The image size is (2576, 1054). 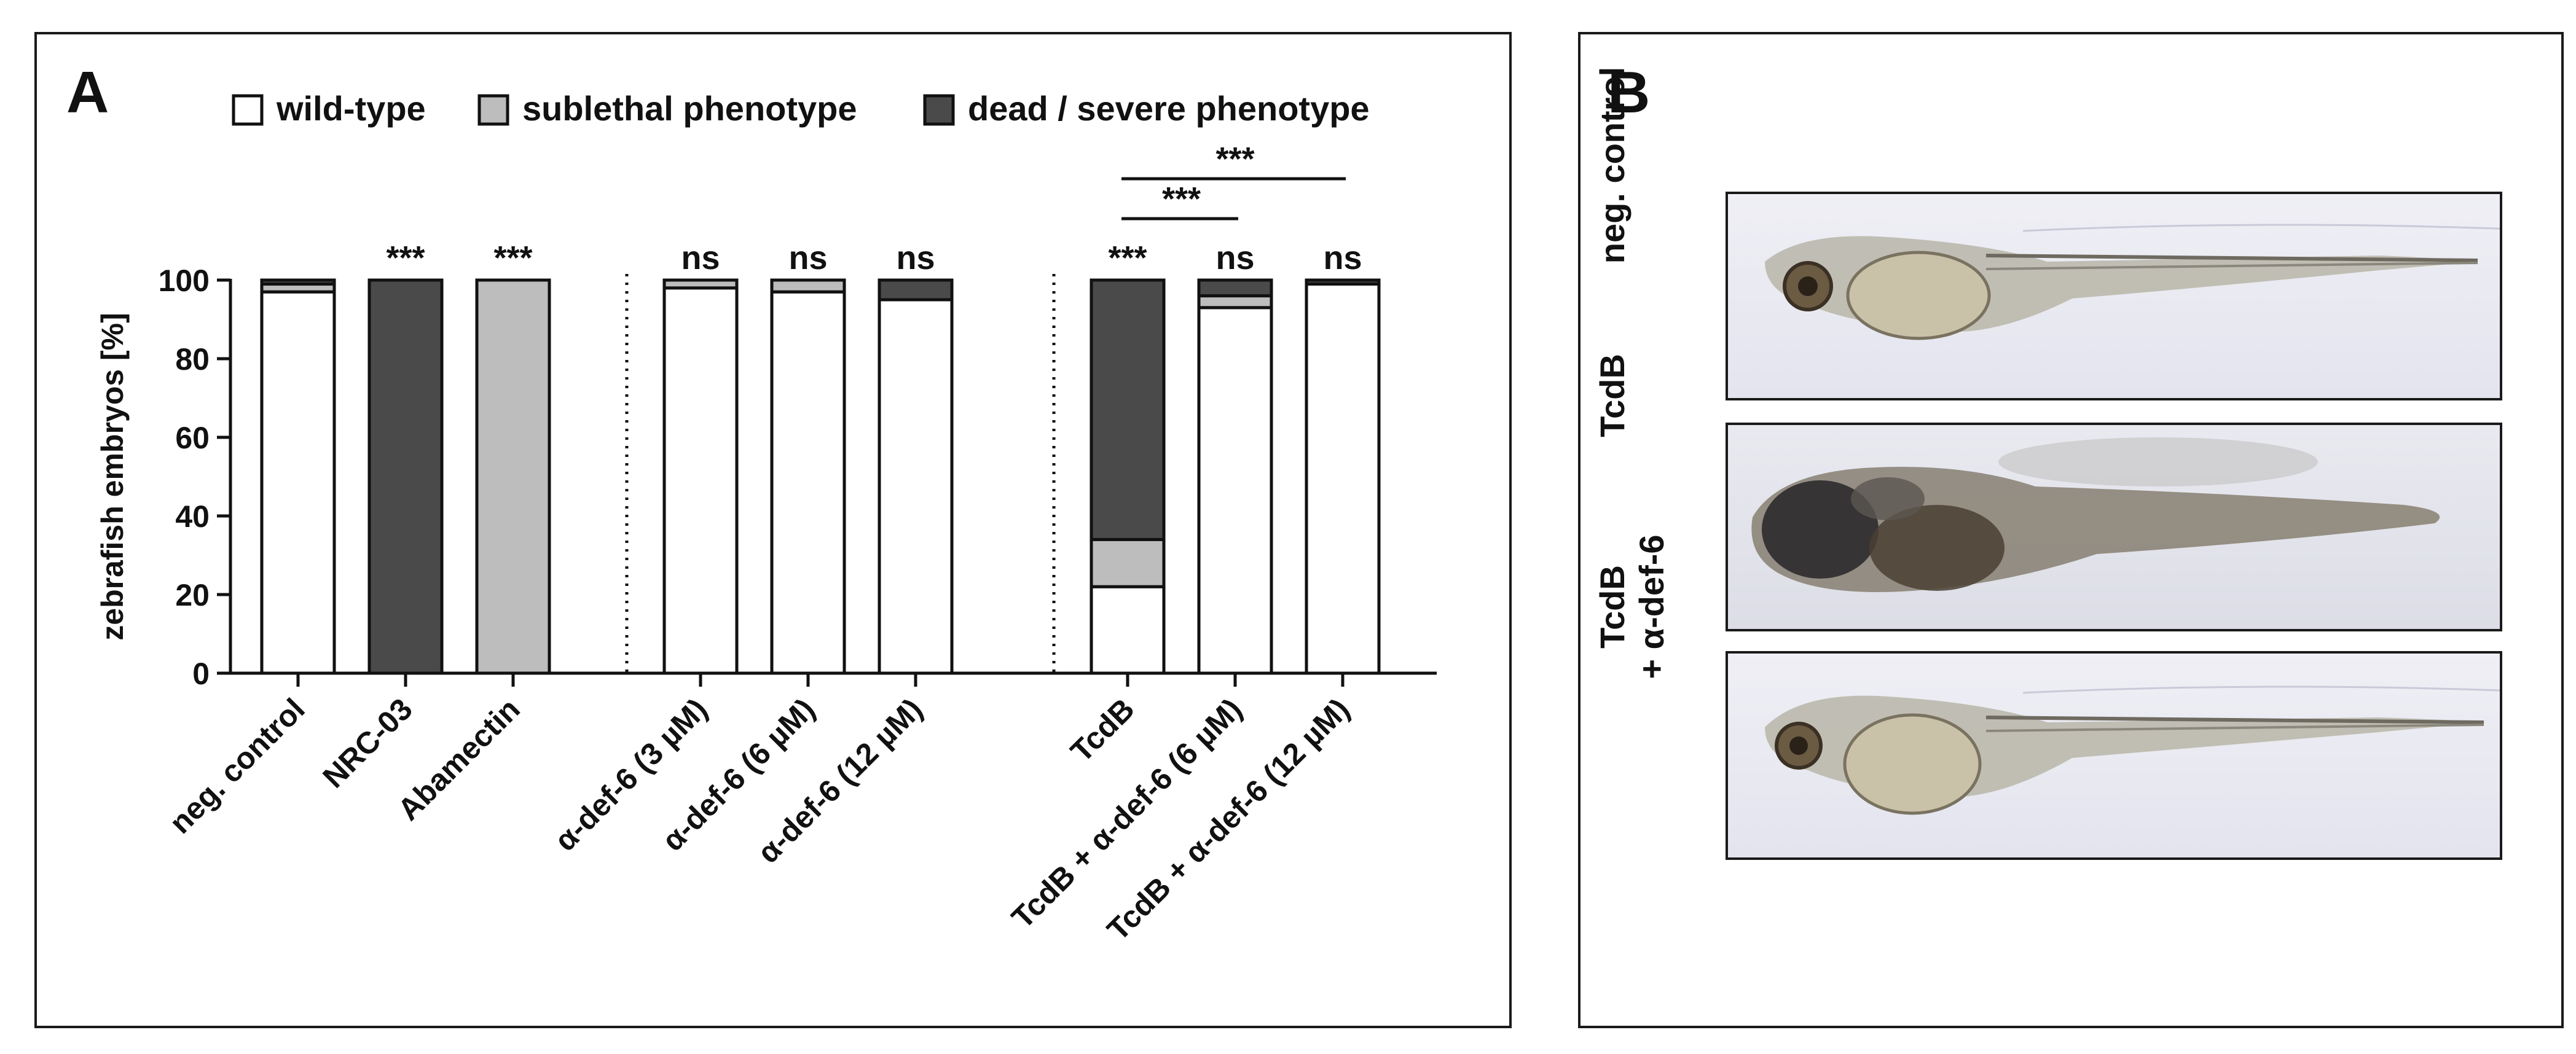 I want to click on photo-label-tcdb: TcdB, so click(x=1612, y=396).